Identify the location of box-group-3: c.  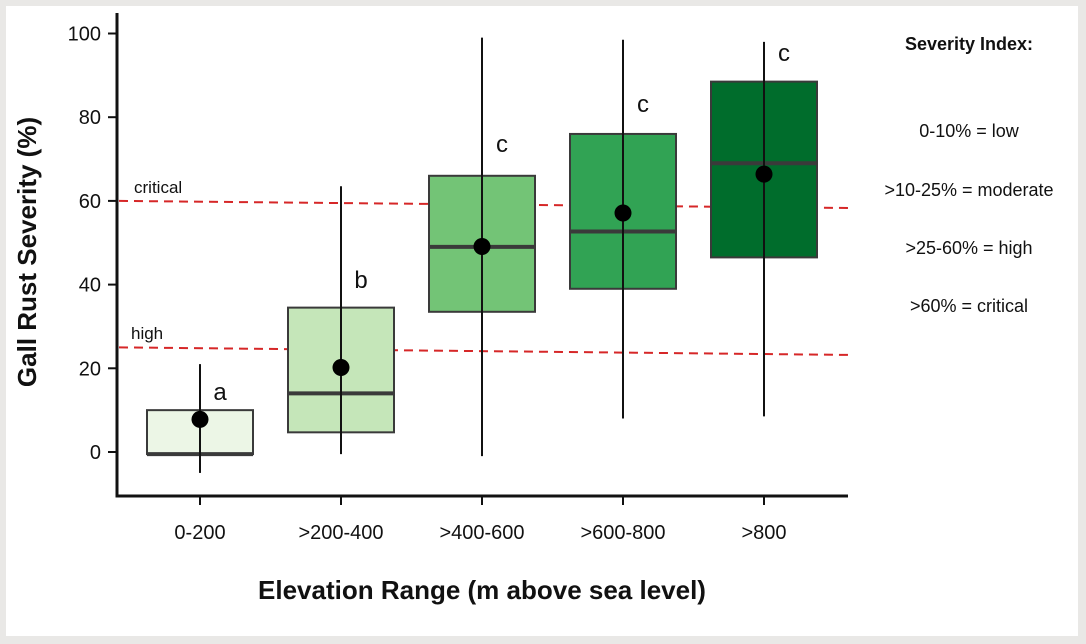
(482, 247).